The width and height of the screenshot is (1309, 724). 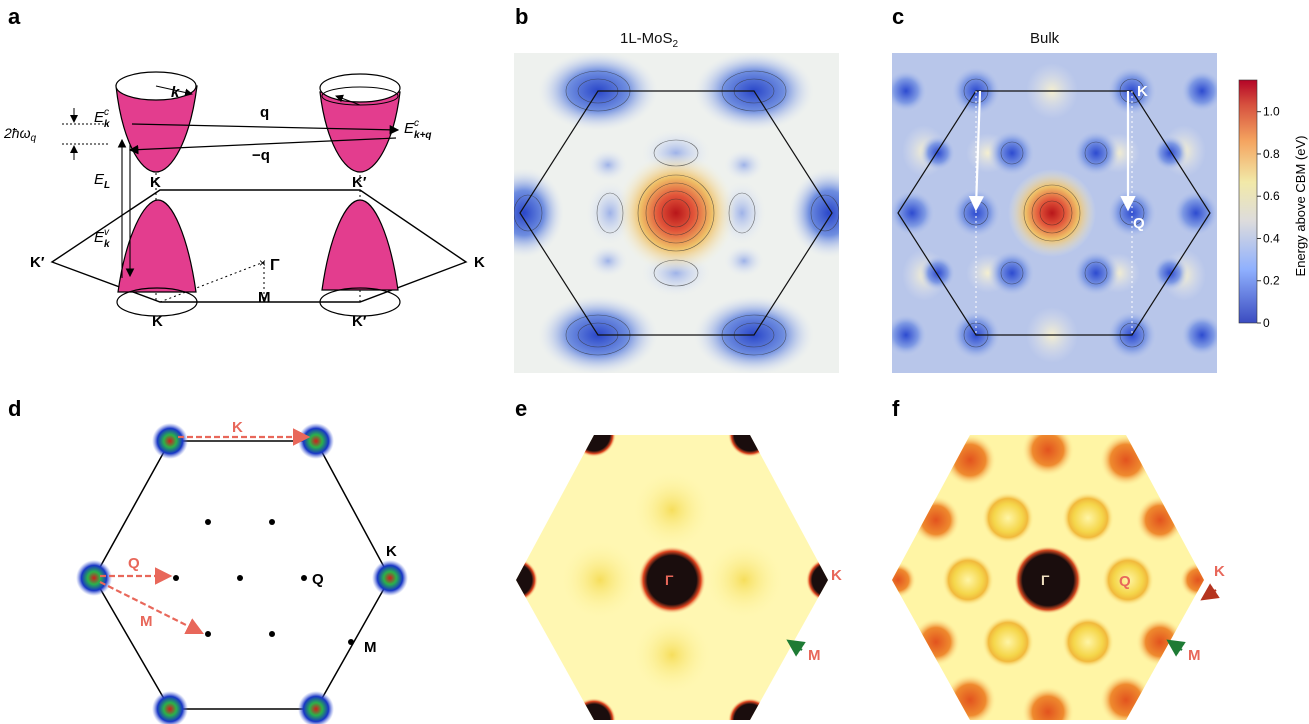 I want to click on label-K-d: K, so click(x=391, y=551).